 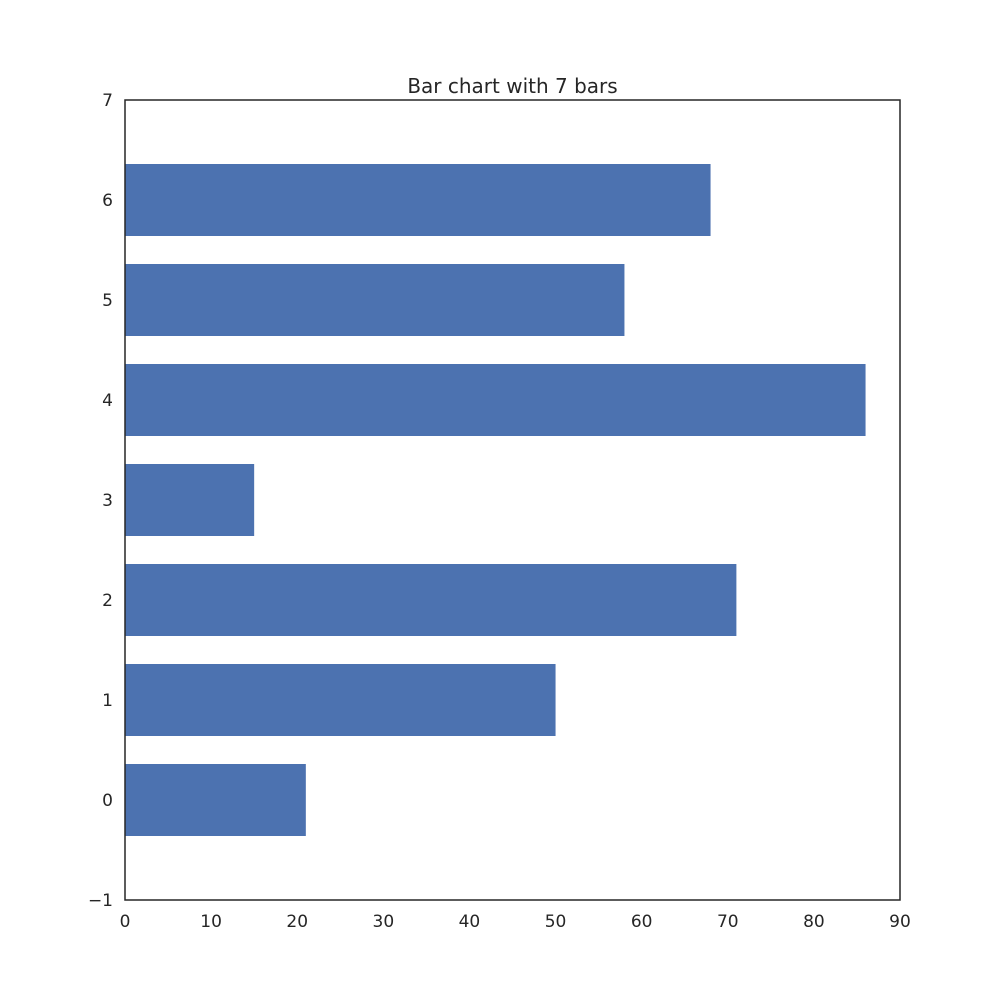 I want to click on x-tick-label: 20, so click(x=297, y=922).